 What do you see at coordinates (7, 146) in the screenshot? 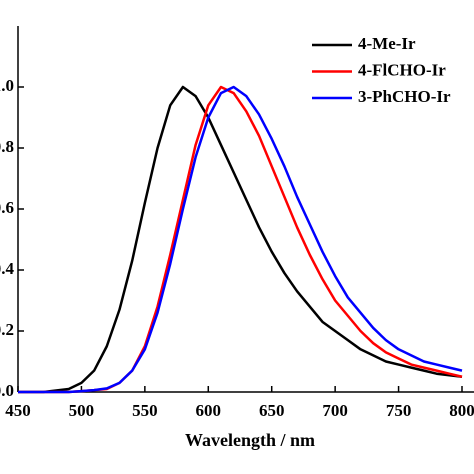
I see `y-tick-label: 0.8` at bounding box center [7, 146].